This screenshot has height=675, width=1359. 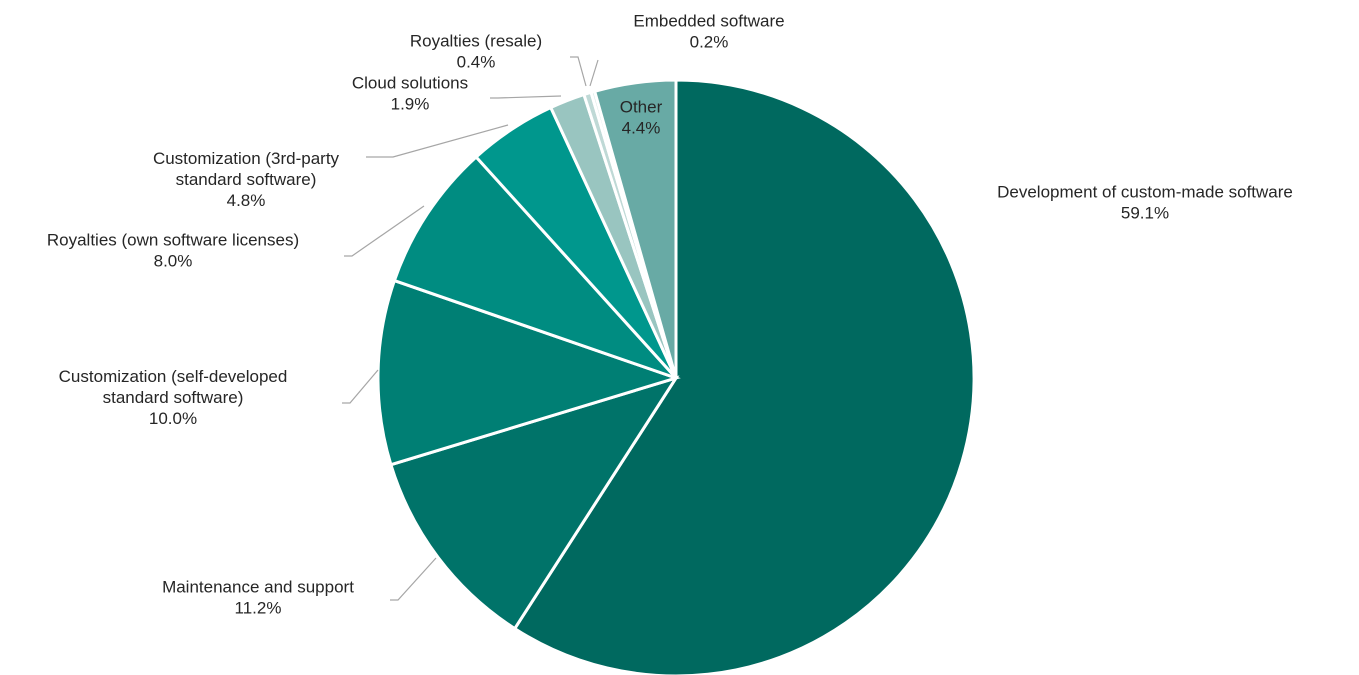 What do you see at coordinates (709, 42) in the screenshot?
I see `slice-value-label: 0.2%` at bounding box center [709, 42].